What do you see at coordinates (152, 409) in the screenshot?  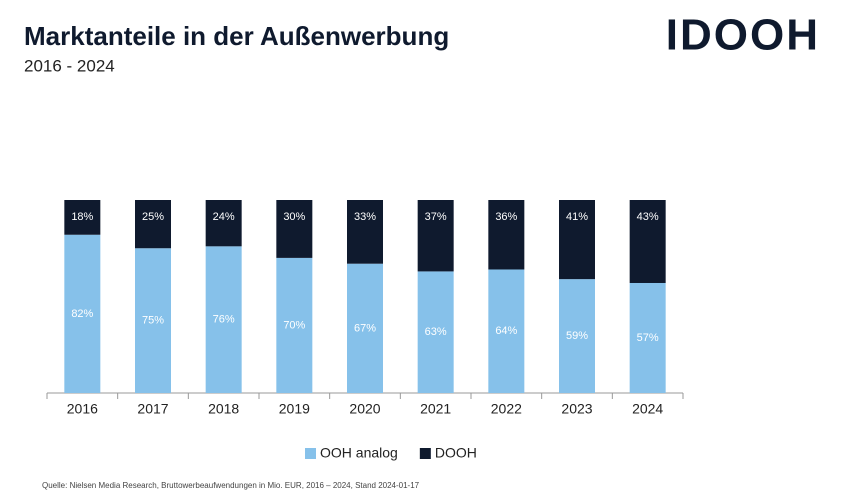 I see `x-tick-label: 2017` at bounding box center [152, 409].